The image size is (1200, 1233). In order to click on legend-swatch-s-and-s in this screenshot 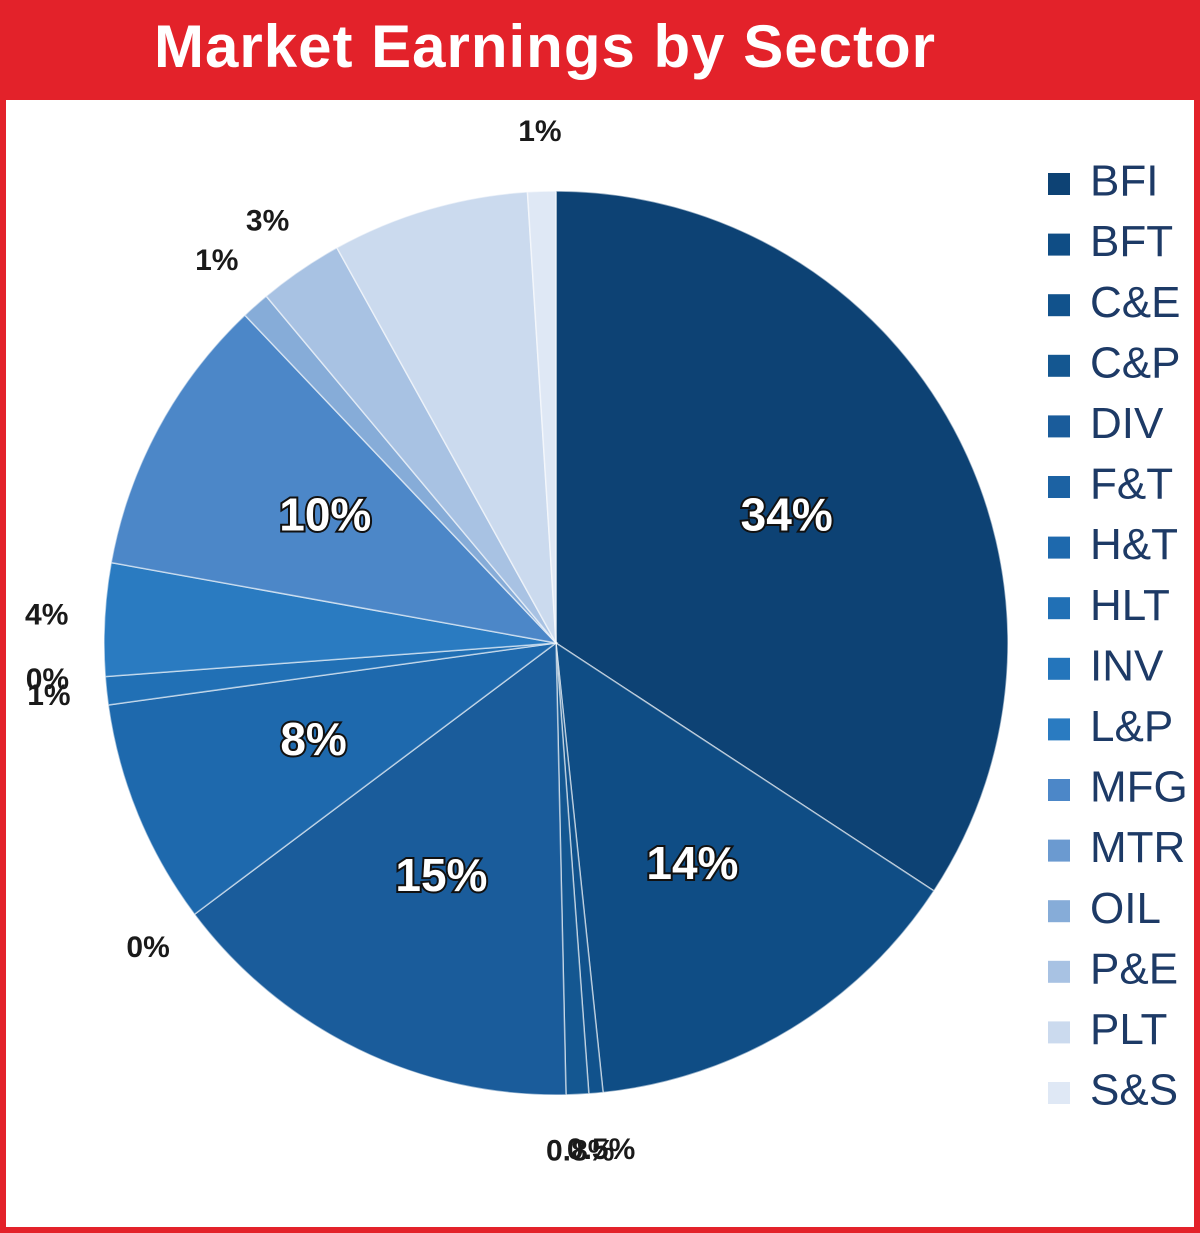, I will do `click(1059, 1093)`.